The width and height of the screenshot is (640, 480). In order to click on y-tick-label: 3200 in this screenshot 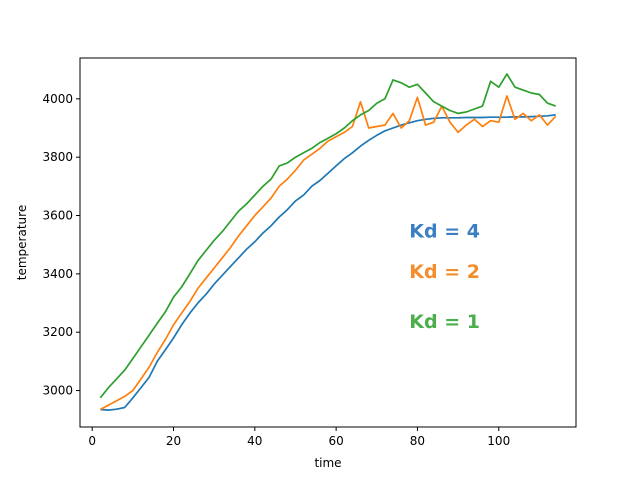, I will do `click(57, 332)`.